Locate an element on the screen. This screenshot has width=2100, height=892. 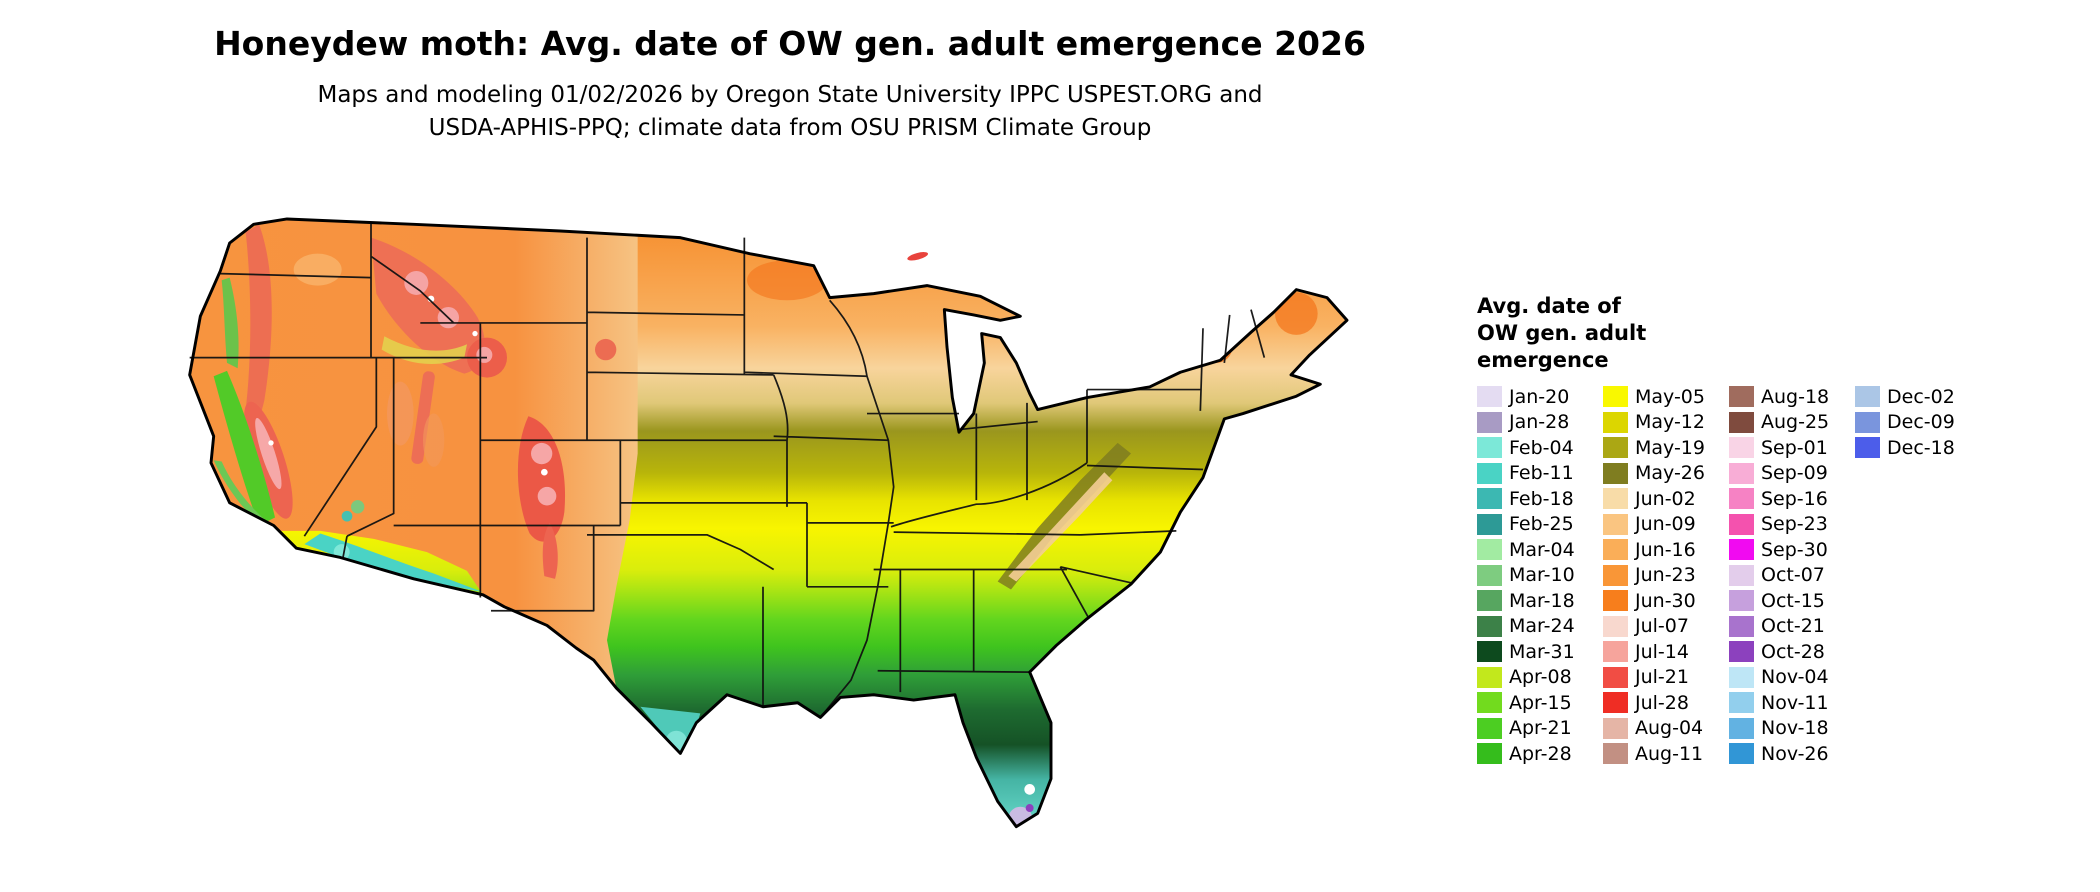
legend-row: Feb-18 is located at coordinates (1540, 499).